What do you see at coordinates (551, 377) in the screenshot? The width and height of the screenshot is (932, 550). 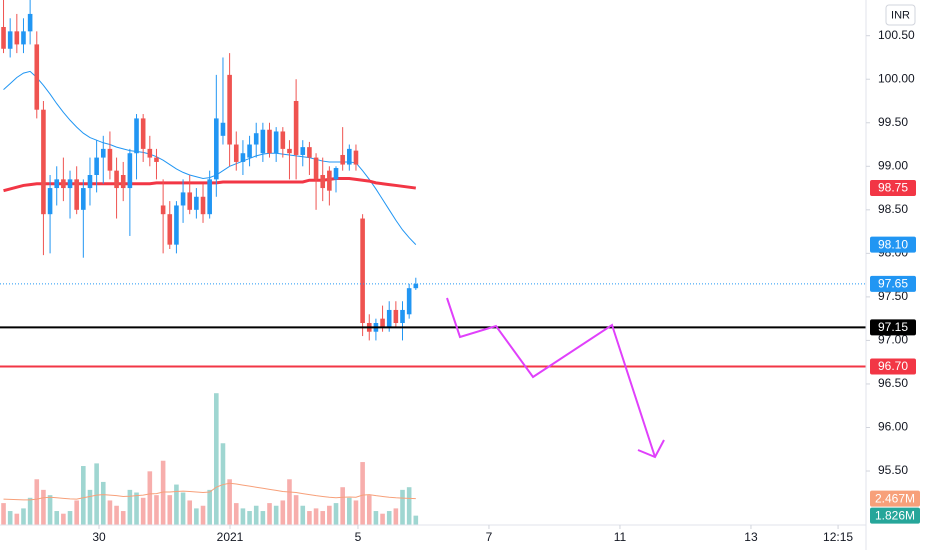 I see `trend-drawing` at bounding box center [551, 377].